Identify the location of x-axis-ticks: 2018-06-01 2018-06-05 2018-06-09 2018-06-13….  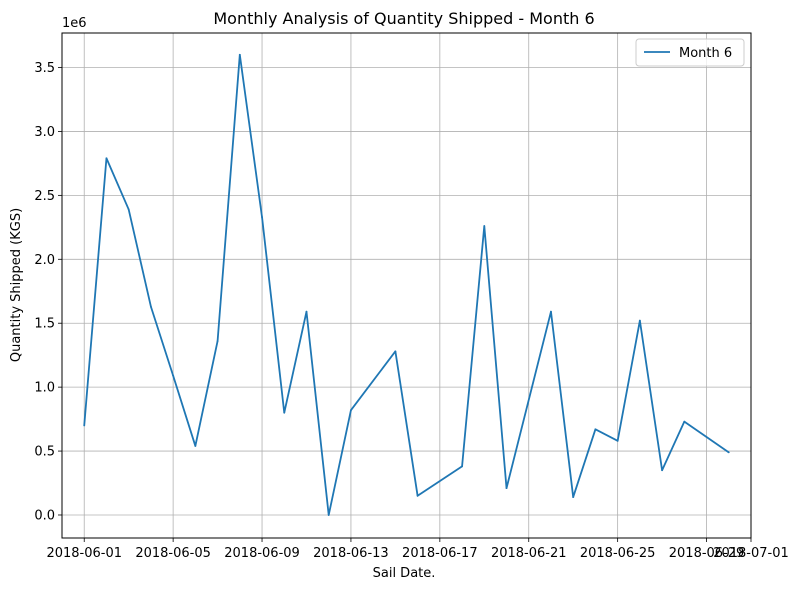
(417, 549).